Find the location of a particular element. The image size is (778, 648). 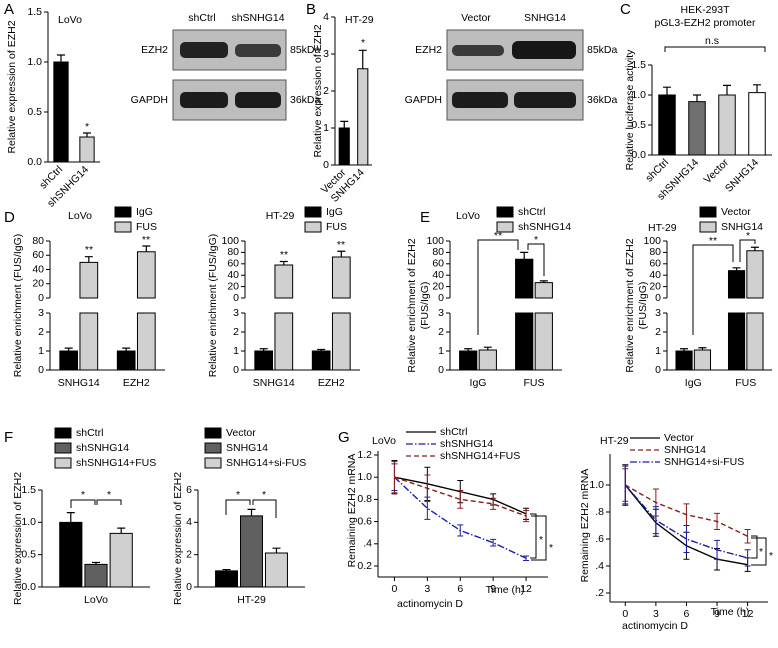

blot-size-label: 36kDa is located at coordinates (602, 100).